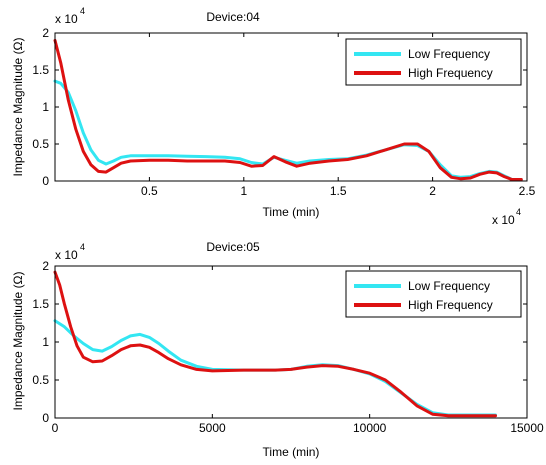 The image size is (546, 465). I want to click on chart-title: Device:05, so click(233, 247).